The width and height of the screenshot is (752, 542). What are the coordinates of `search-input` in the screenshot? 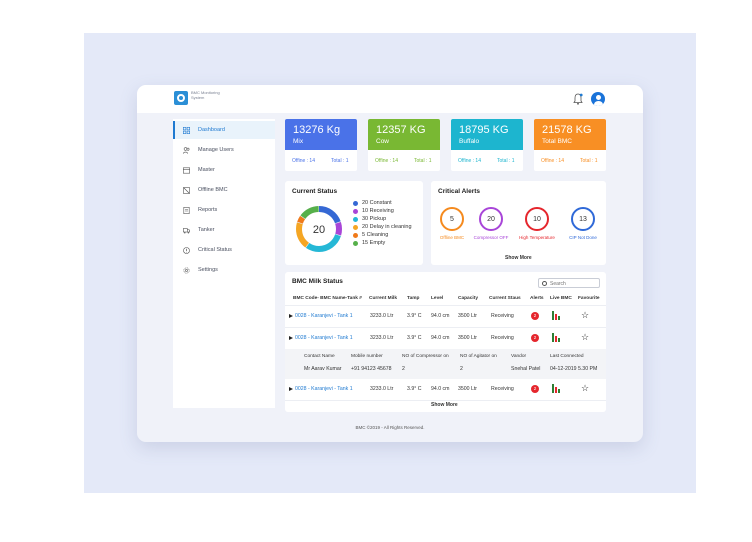 It's located at (574, 283).